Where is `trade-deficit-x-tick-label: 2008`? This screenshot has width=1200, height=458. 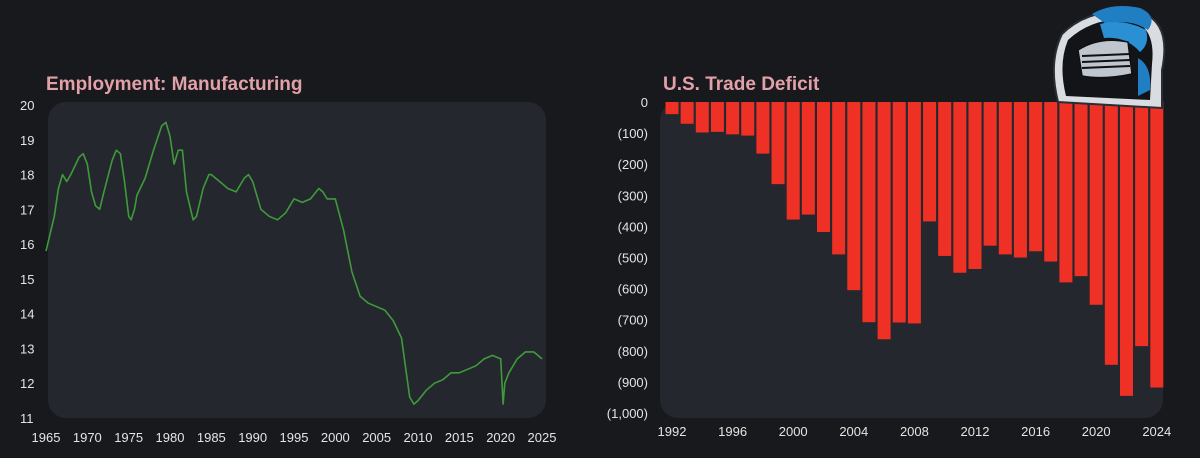 trade-deficit-x-tick-label: 2008 is located at coordinates (914, 431).